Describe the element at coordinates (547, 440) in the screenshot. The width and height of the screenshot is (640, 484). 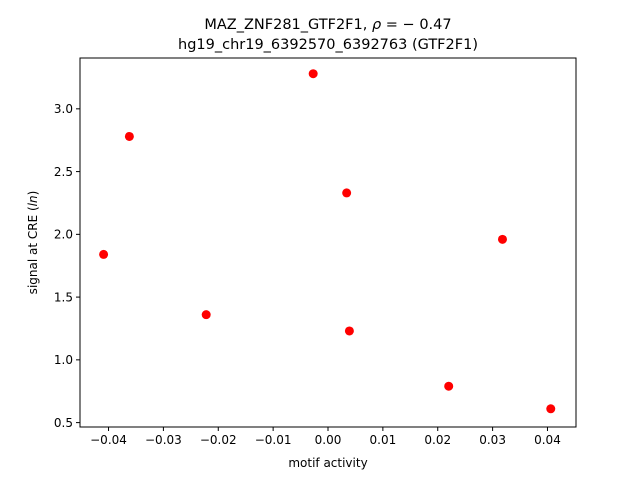
I see `x-tick-label: 0.04` at that location.